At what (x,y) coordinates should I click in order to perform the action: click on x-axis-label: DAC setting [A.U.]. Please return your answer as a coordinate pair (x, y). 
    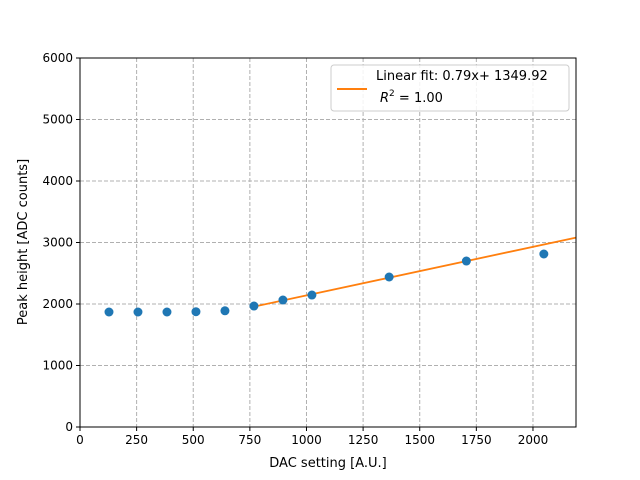
    Looking at the image, I should click on (327, 463).